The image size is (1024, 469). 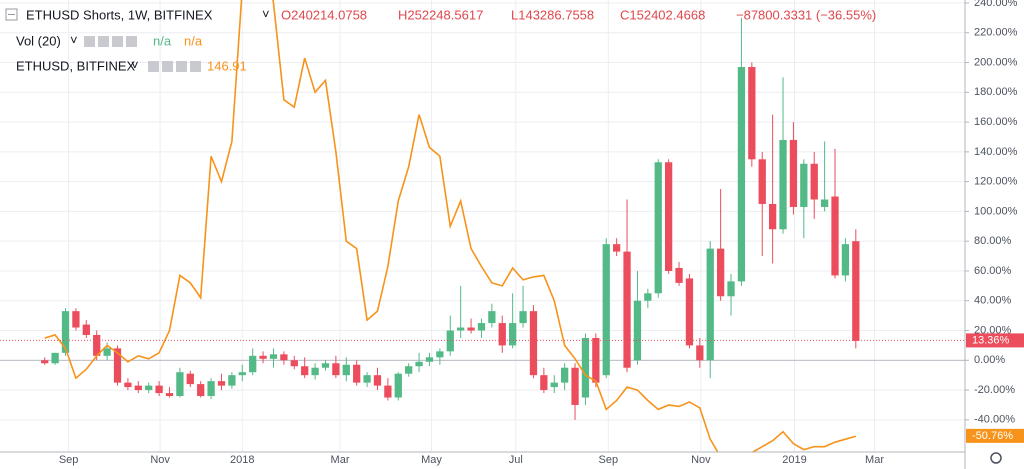 I want to click on overlay-value: 146.91, so click(x=227, y=65).